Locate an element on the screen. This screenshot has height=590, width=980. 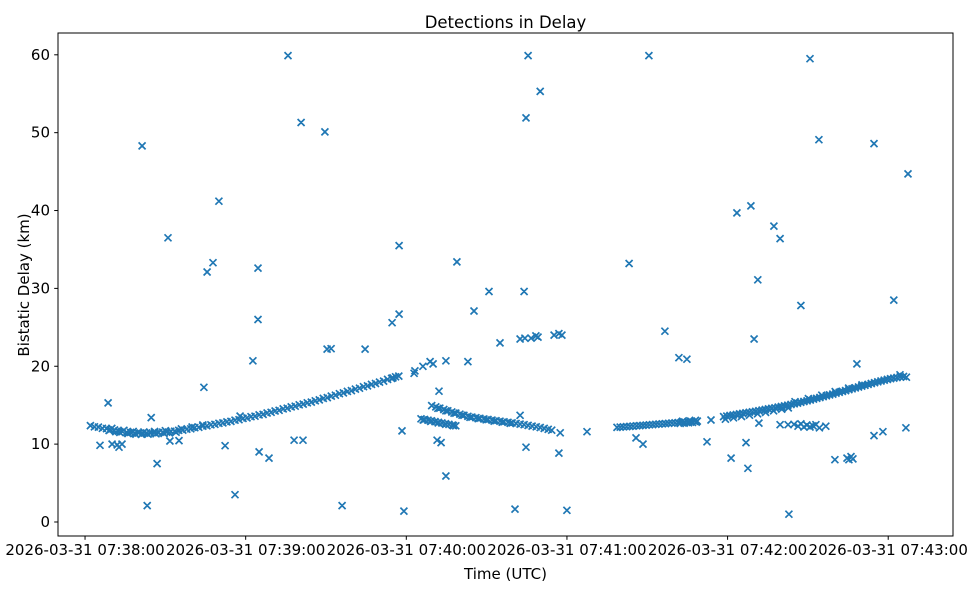
chart-title: Detections in Delay is located at coordinates (505, 22).